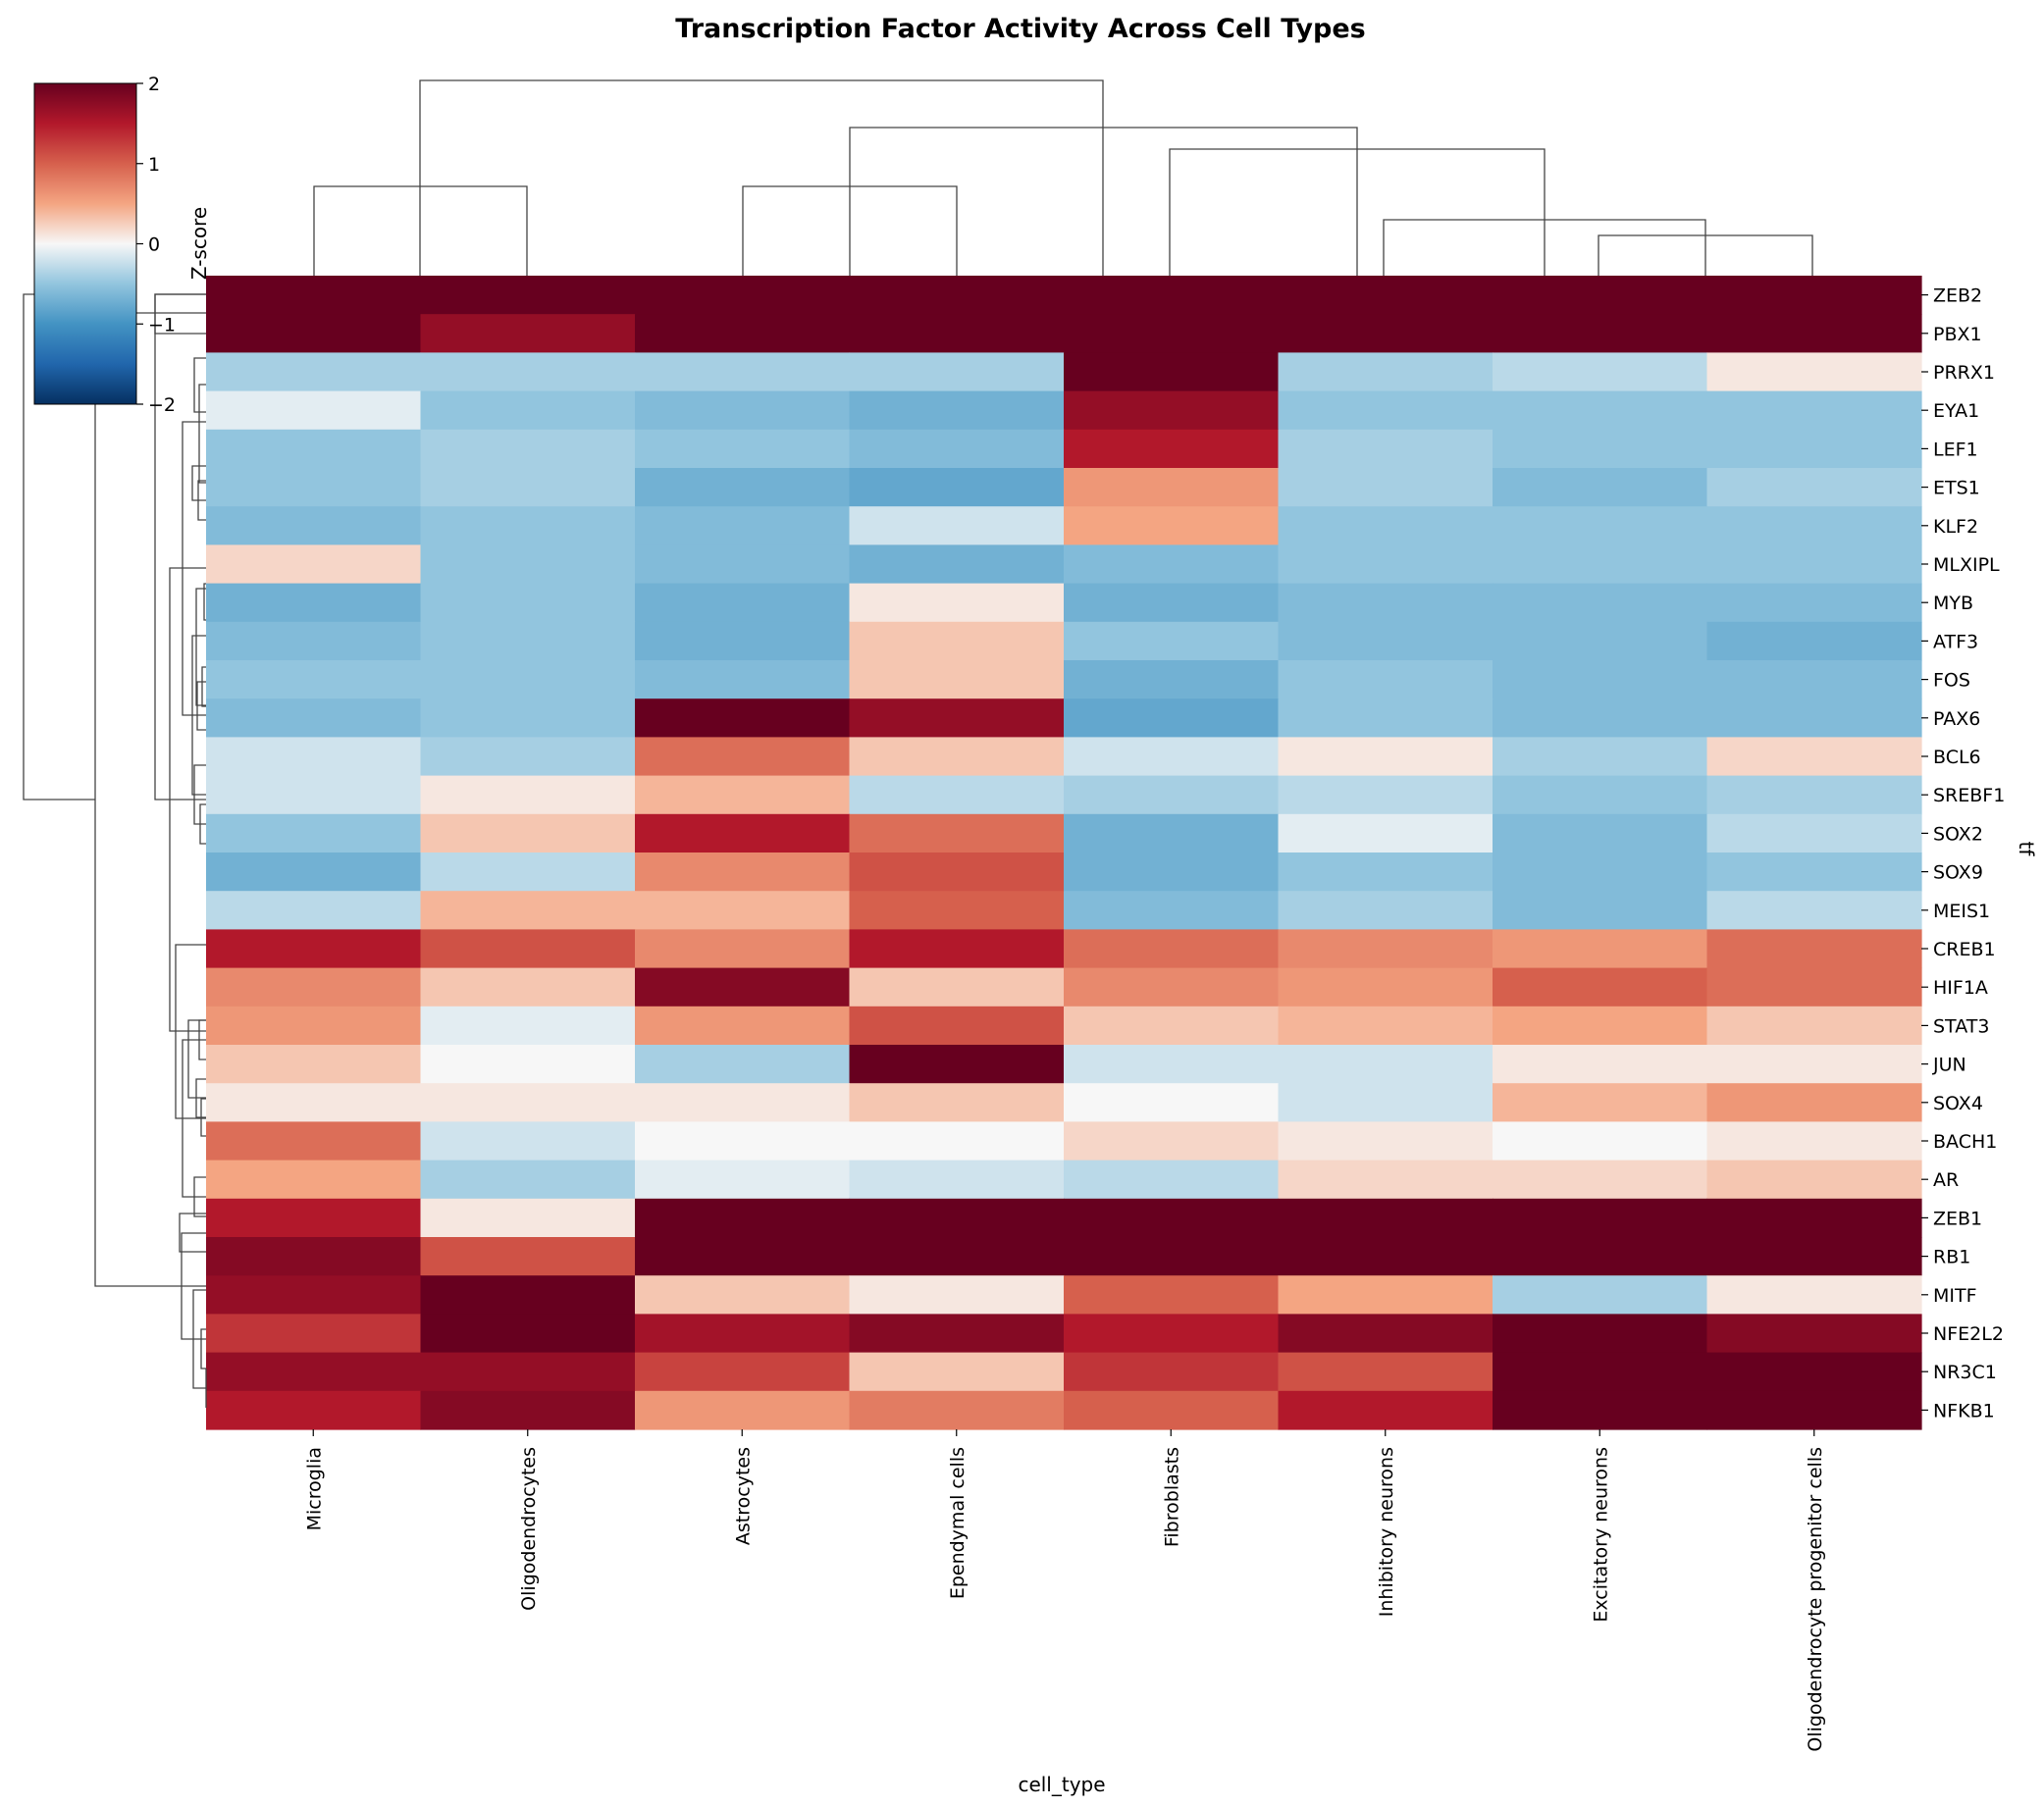 This screenshot has height=1808, width=2044. I want to click on column-label-6: Excitatory neurons, so click(1600, 1535).